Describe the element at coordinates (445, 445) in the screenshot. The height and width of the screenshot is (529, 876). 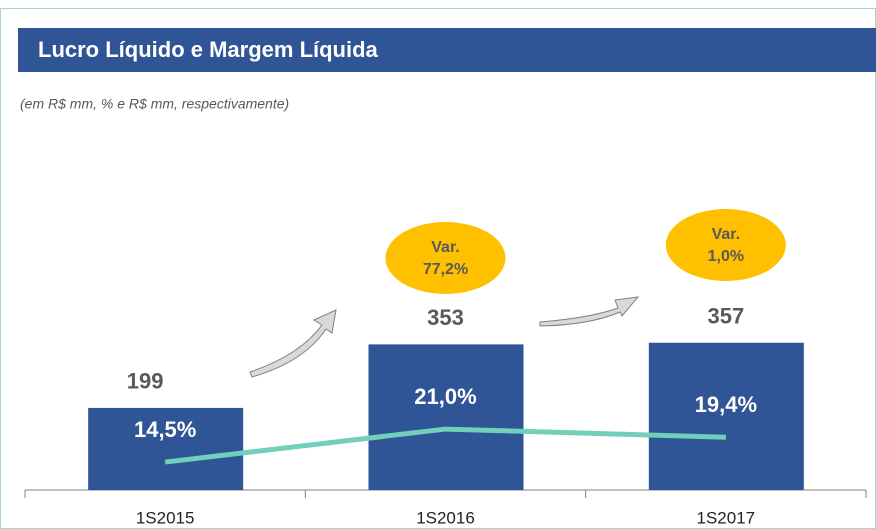
I see `line` at that location.